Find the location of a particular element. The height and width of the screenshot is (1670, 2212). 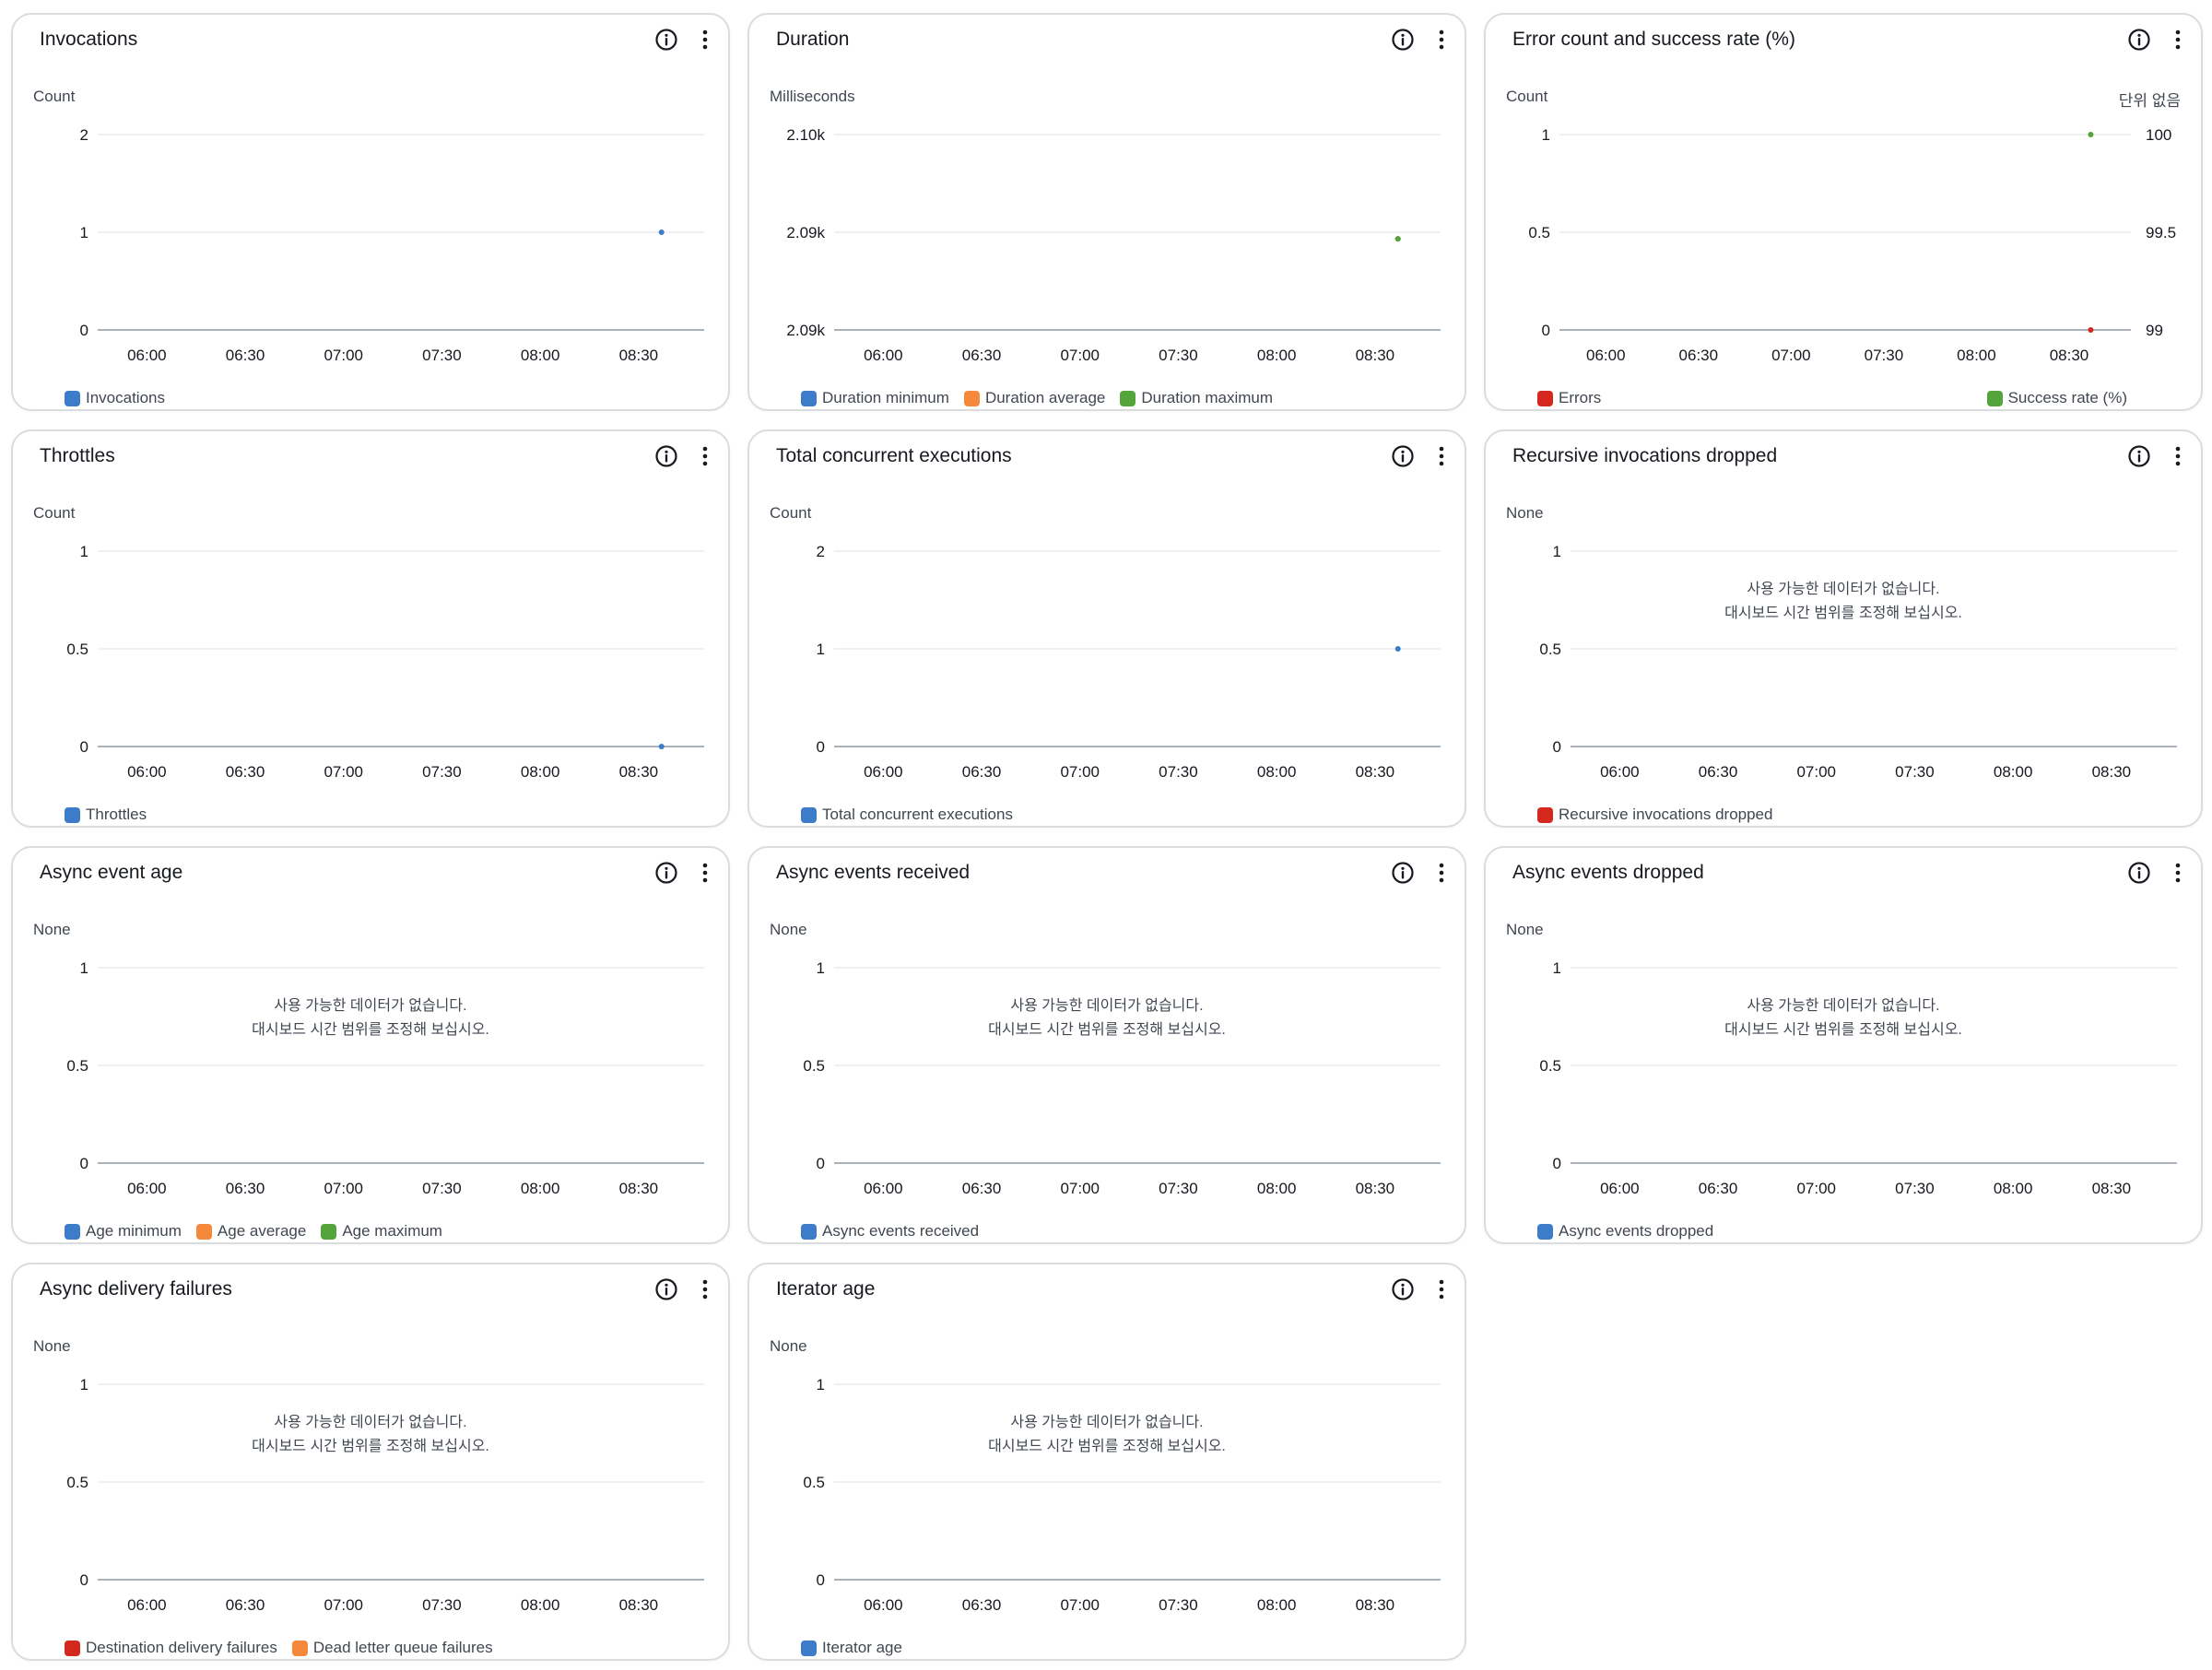

x-tick-label: 08:30 is located at coordinates (639, 772).